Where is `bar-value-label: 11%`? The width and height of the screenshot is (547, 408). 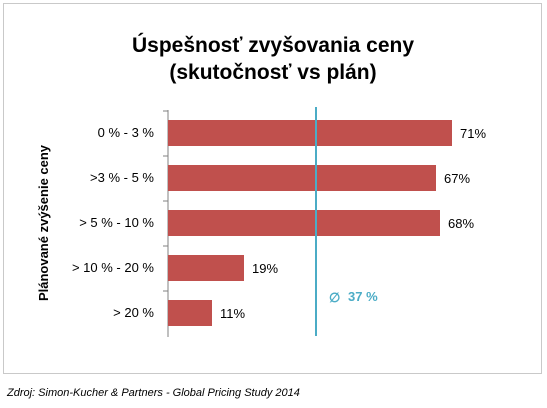
bar-value-label: 11% is located at coordinates (232, 313).